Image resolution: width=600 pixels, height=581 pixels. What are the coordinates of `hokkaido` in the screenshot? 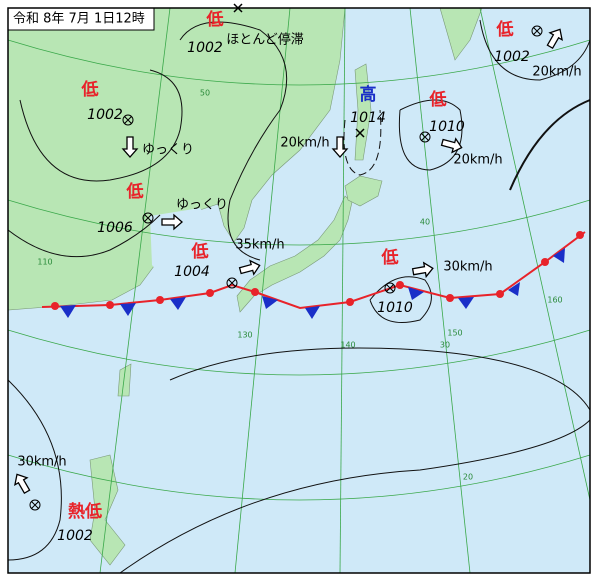 It's located at (363, 191).